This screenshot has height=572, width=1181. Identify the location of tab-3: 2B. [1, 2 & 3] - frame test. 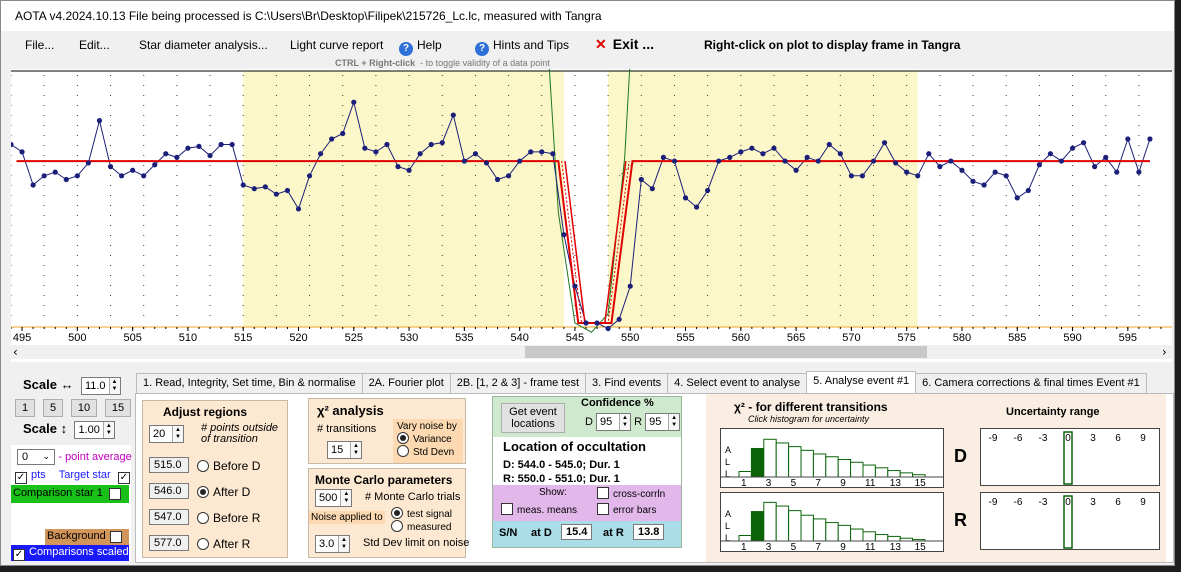
(518, 383).